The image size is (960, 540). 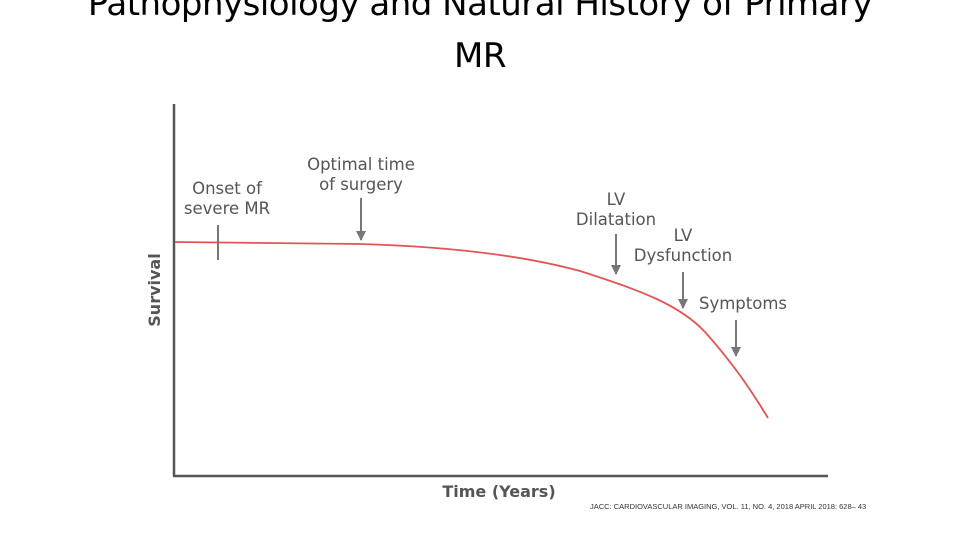 I want to click on lv-dysfunction-label-line-2: Dysfunction, so click(x=683, y=255).